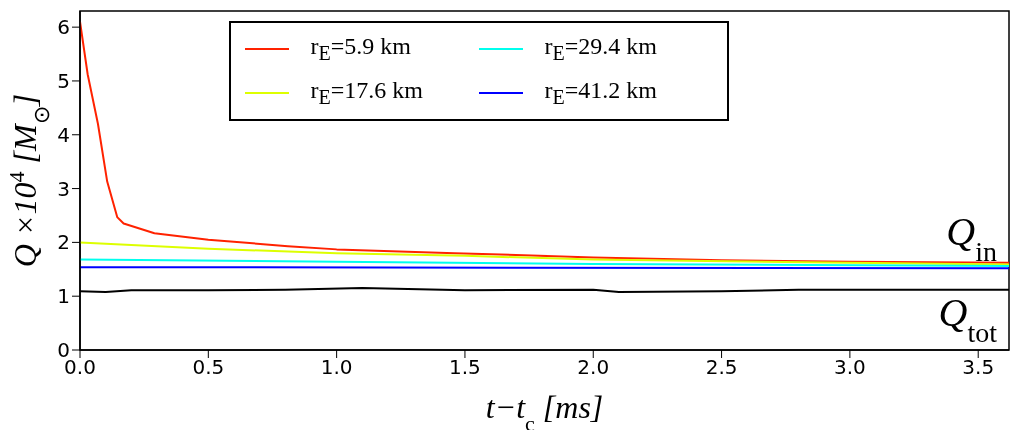 This screenshot has width=1017, height=438. What do you see at coordinates (63, 27) in the screenshot?
I see `y-tick-label: 6` at bounding box center [63, 27].